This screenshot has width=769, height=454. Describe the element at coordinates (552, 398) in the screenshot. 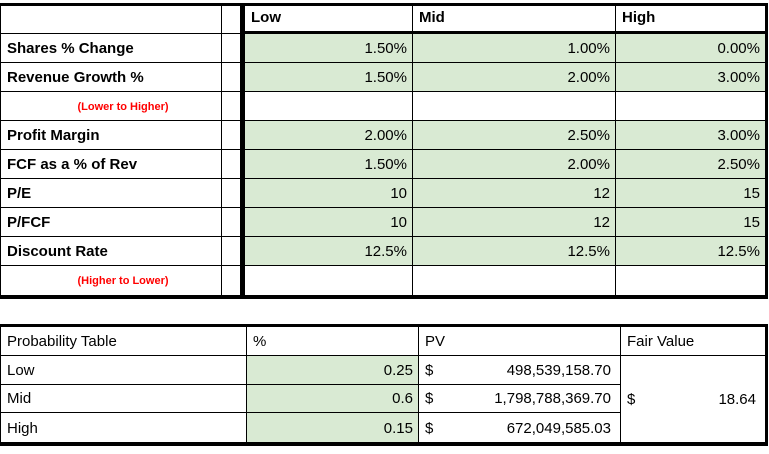

I see `pv-amount: 1,798,788,369.70` at that location.